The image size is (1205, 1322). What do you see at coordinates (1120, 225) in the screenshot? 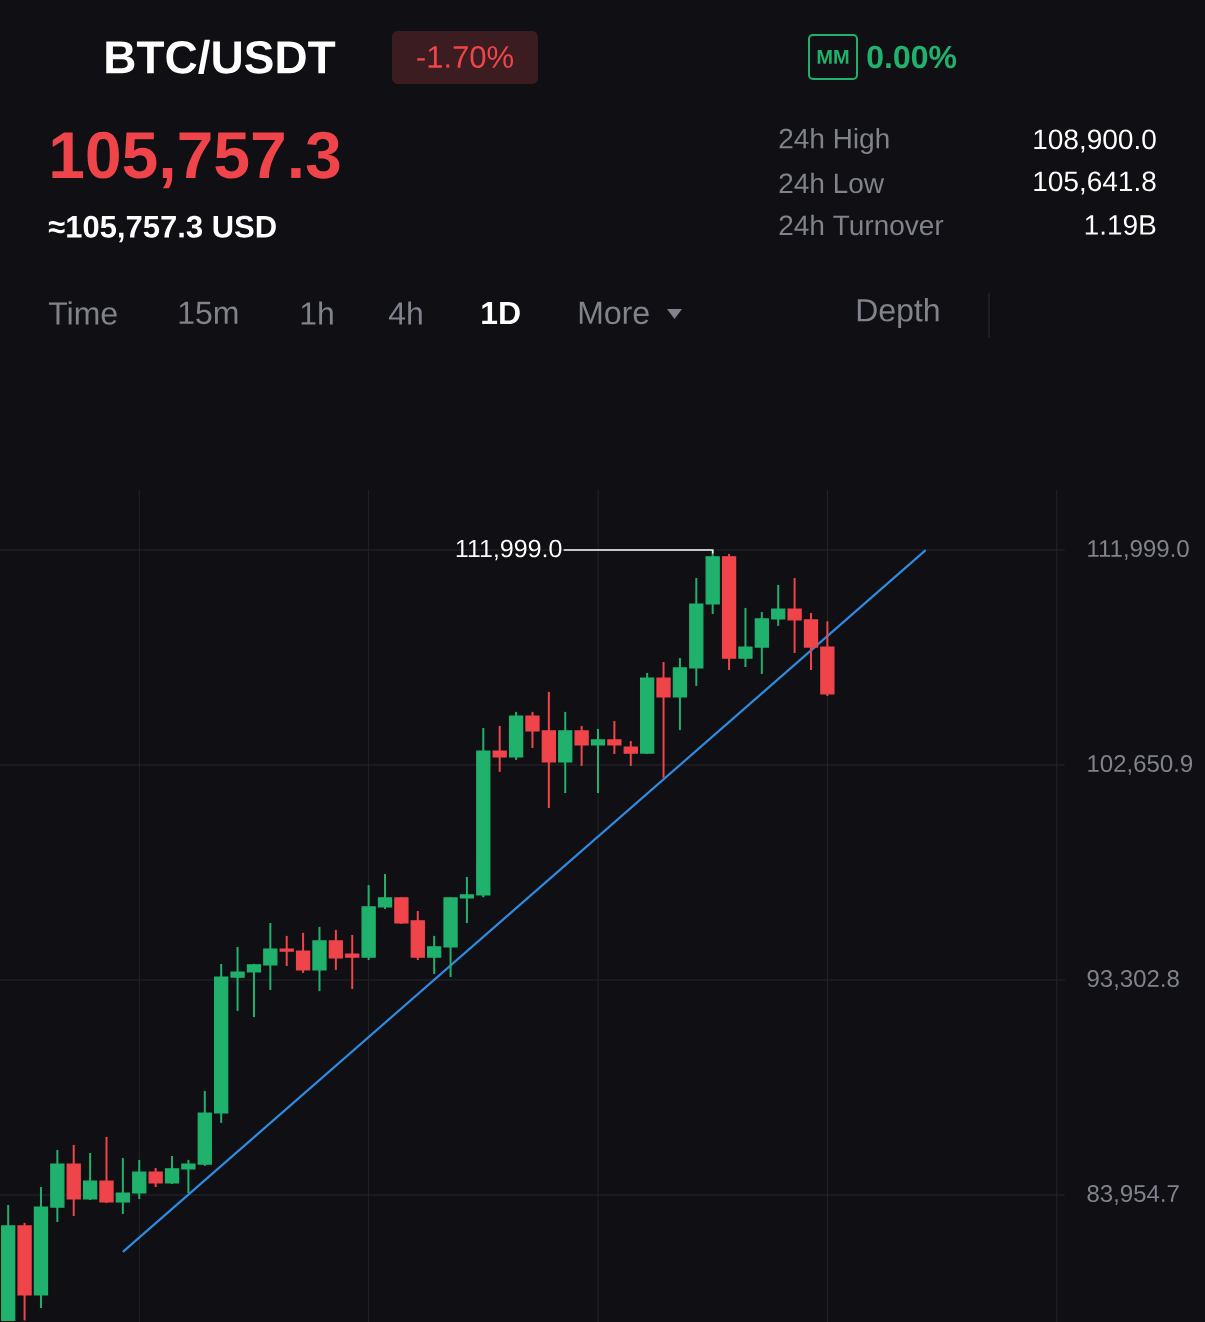
I see `text: 1.19B` at bounding box center [1120, 225].